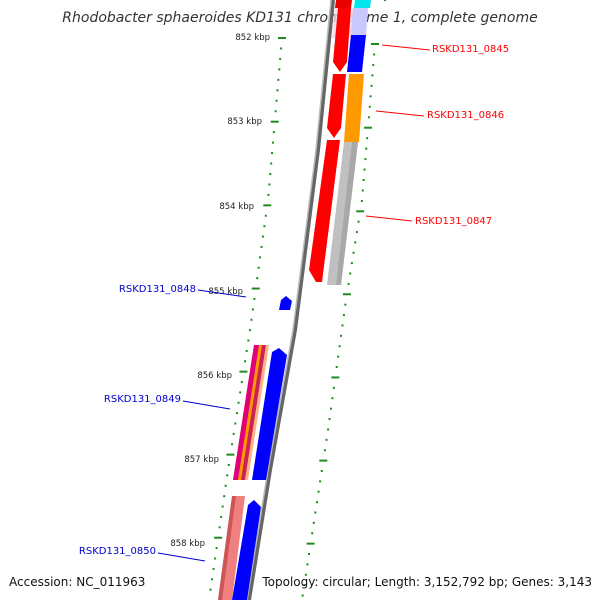 Image resolution: width=600 pixels, height=600 pixels. Describe the element at coordinates (465, 115) in the screenshot. I see `gene-label-RSKD131_0846: RSKD131_0846` at that location.